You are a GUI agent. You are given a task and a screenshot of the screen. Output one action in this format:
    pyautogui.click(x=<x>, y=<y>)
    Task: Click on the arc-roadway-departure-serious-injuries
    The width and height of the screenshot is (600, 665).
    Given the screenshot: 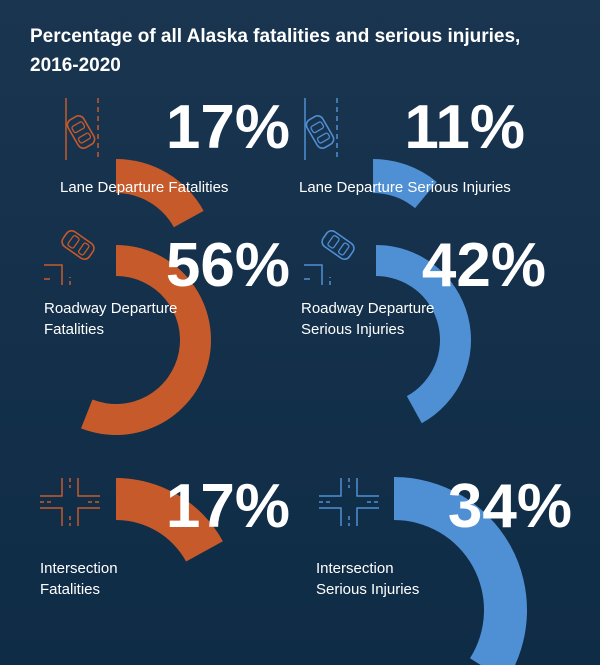 What is the action you would take?
    pyautogui.click(x=424, y=334)
    